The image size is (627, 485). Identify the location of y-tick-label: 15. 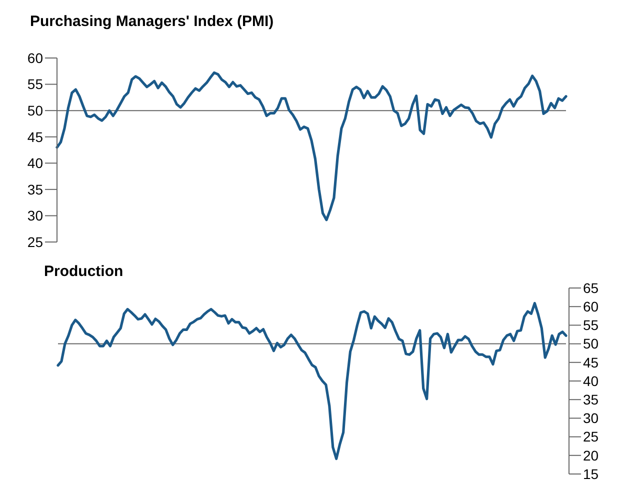
(591, 474).